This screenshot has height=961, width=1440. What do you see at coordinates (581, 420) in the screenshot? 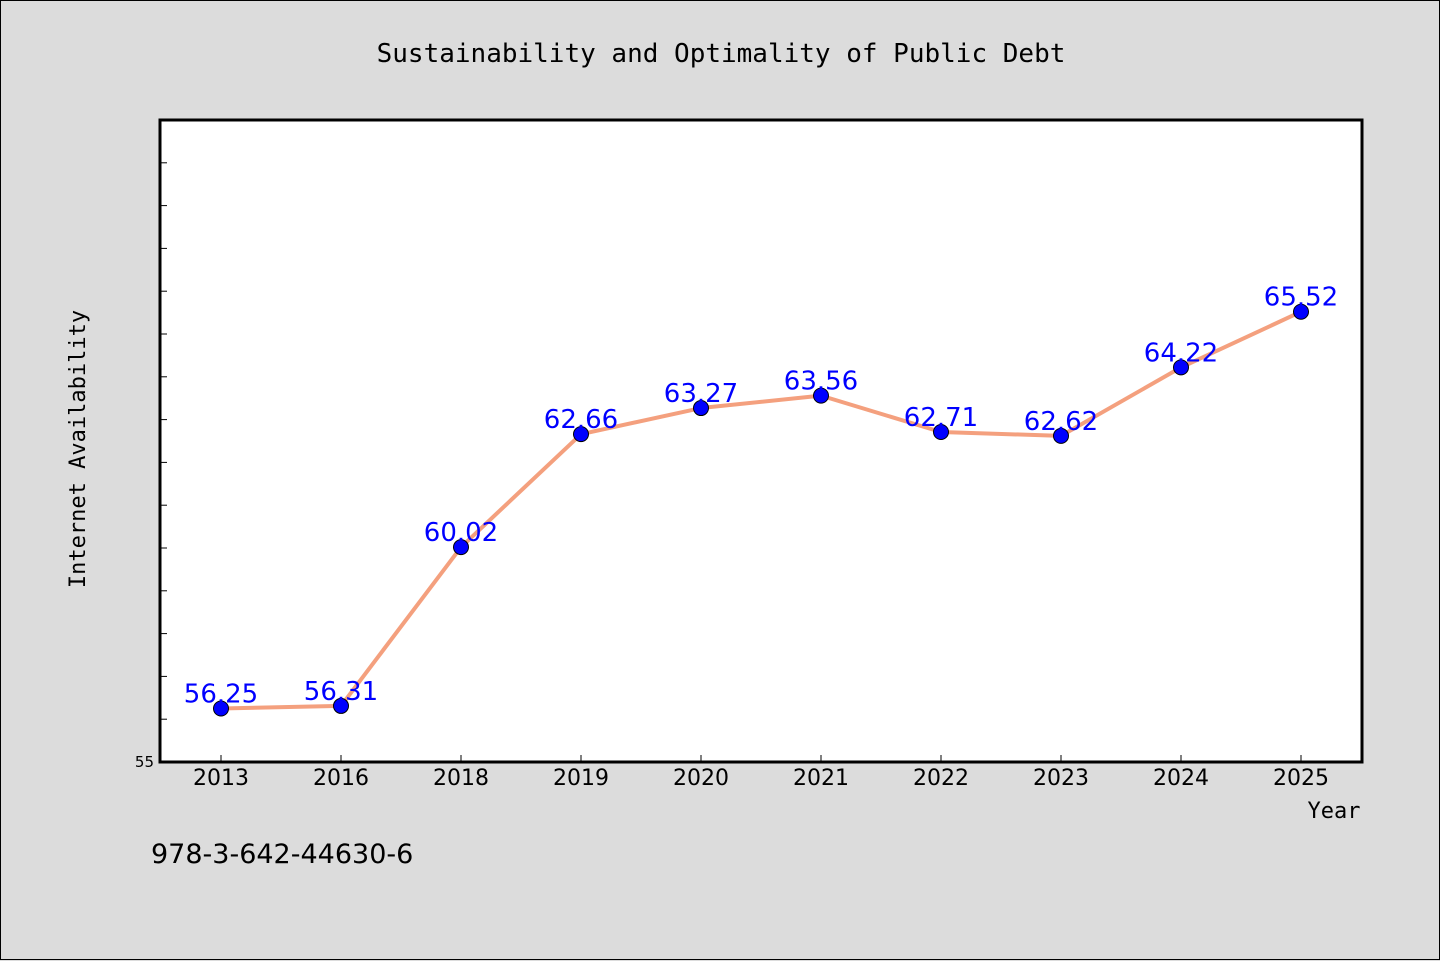
I see `data-label: 62.66` at bounding box center [581, 420].